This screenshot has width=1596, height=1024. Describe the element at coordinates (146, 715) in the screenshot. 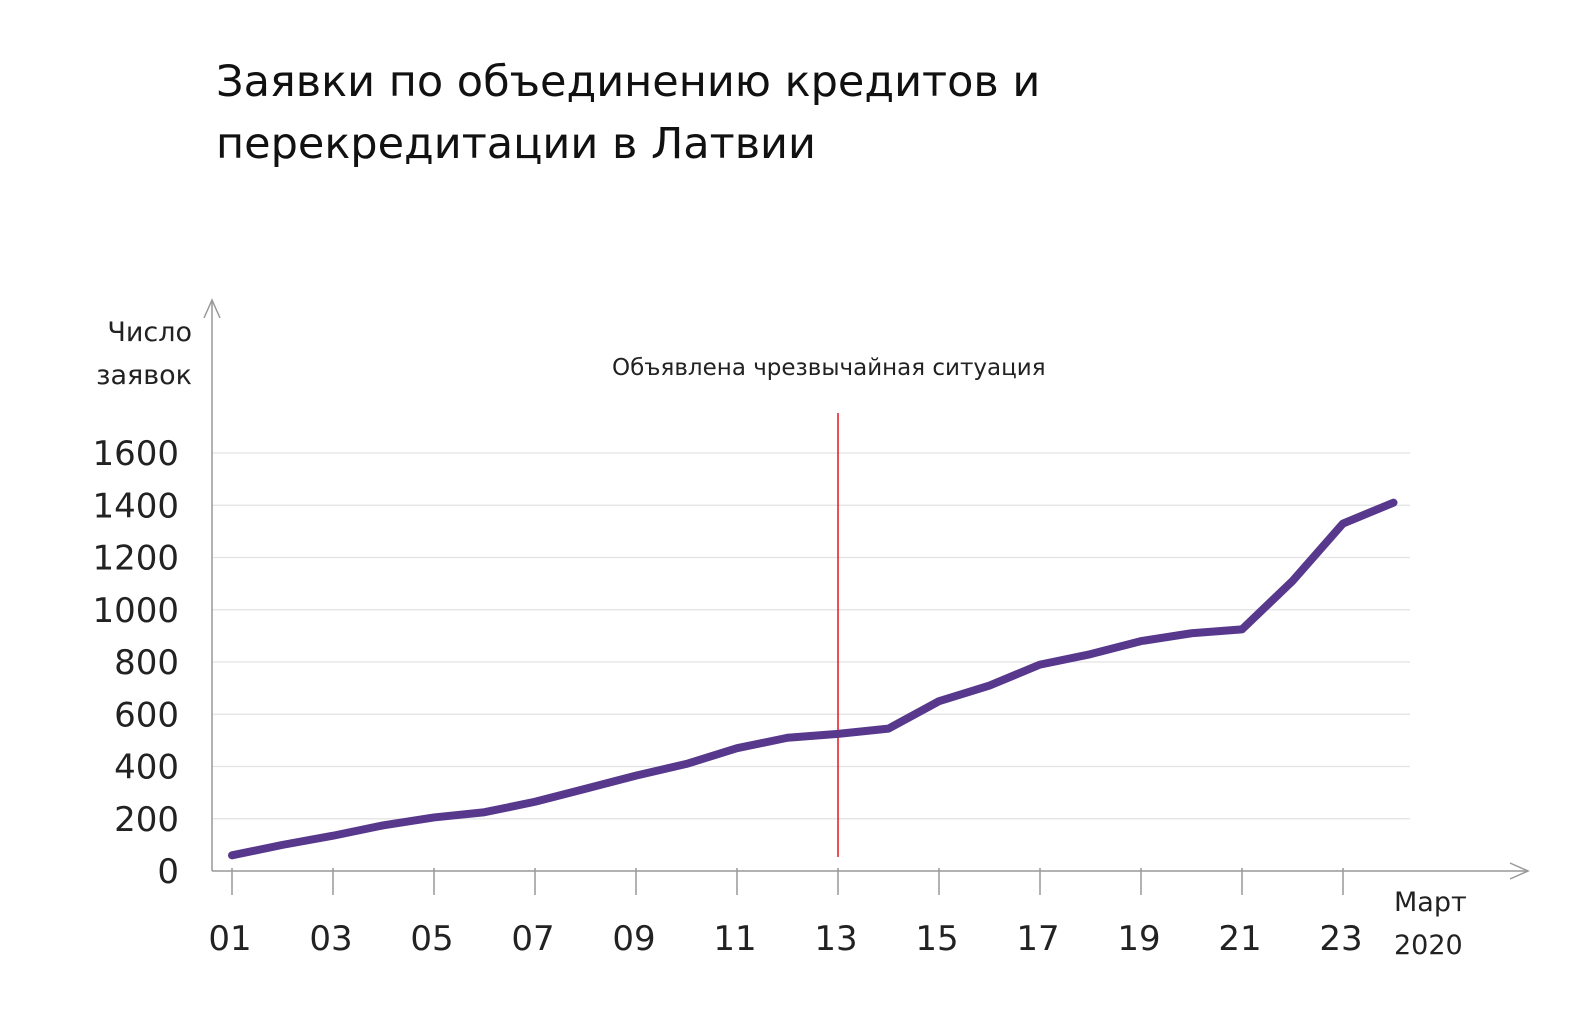

I see `y-tick-label-600: 600` at that location.